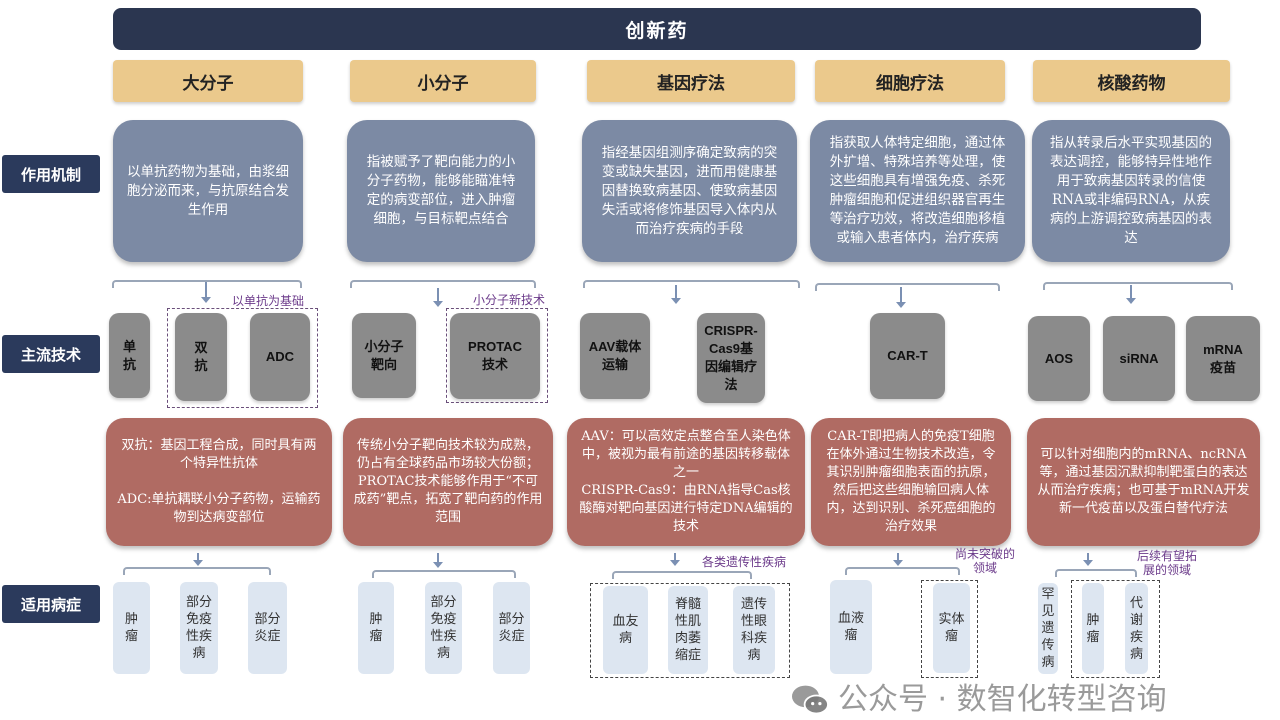  What do you see at coordinates (731, 358) in the screenshot?
I see `tech-crispr: CRISPR-Cas9基因编辑疗法` at bounding box center [731, 358].